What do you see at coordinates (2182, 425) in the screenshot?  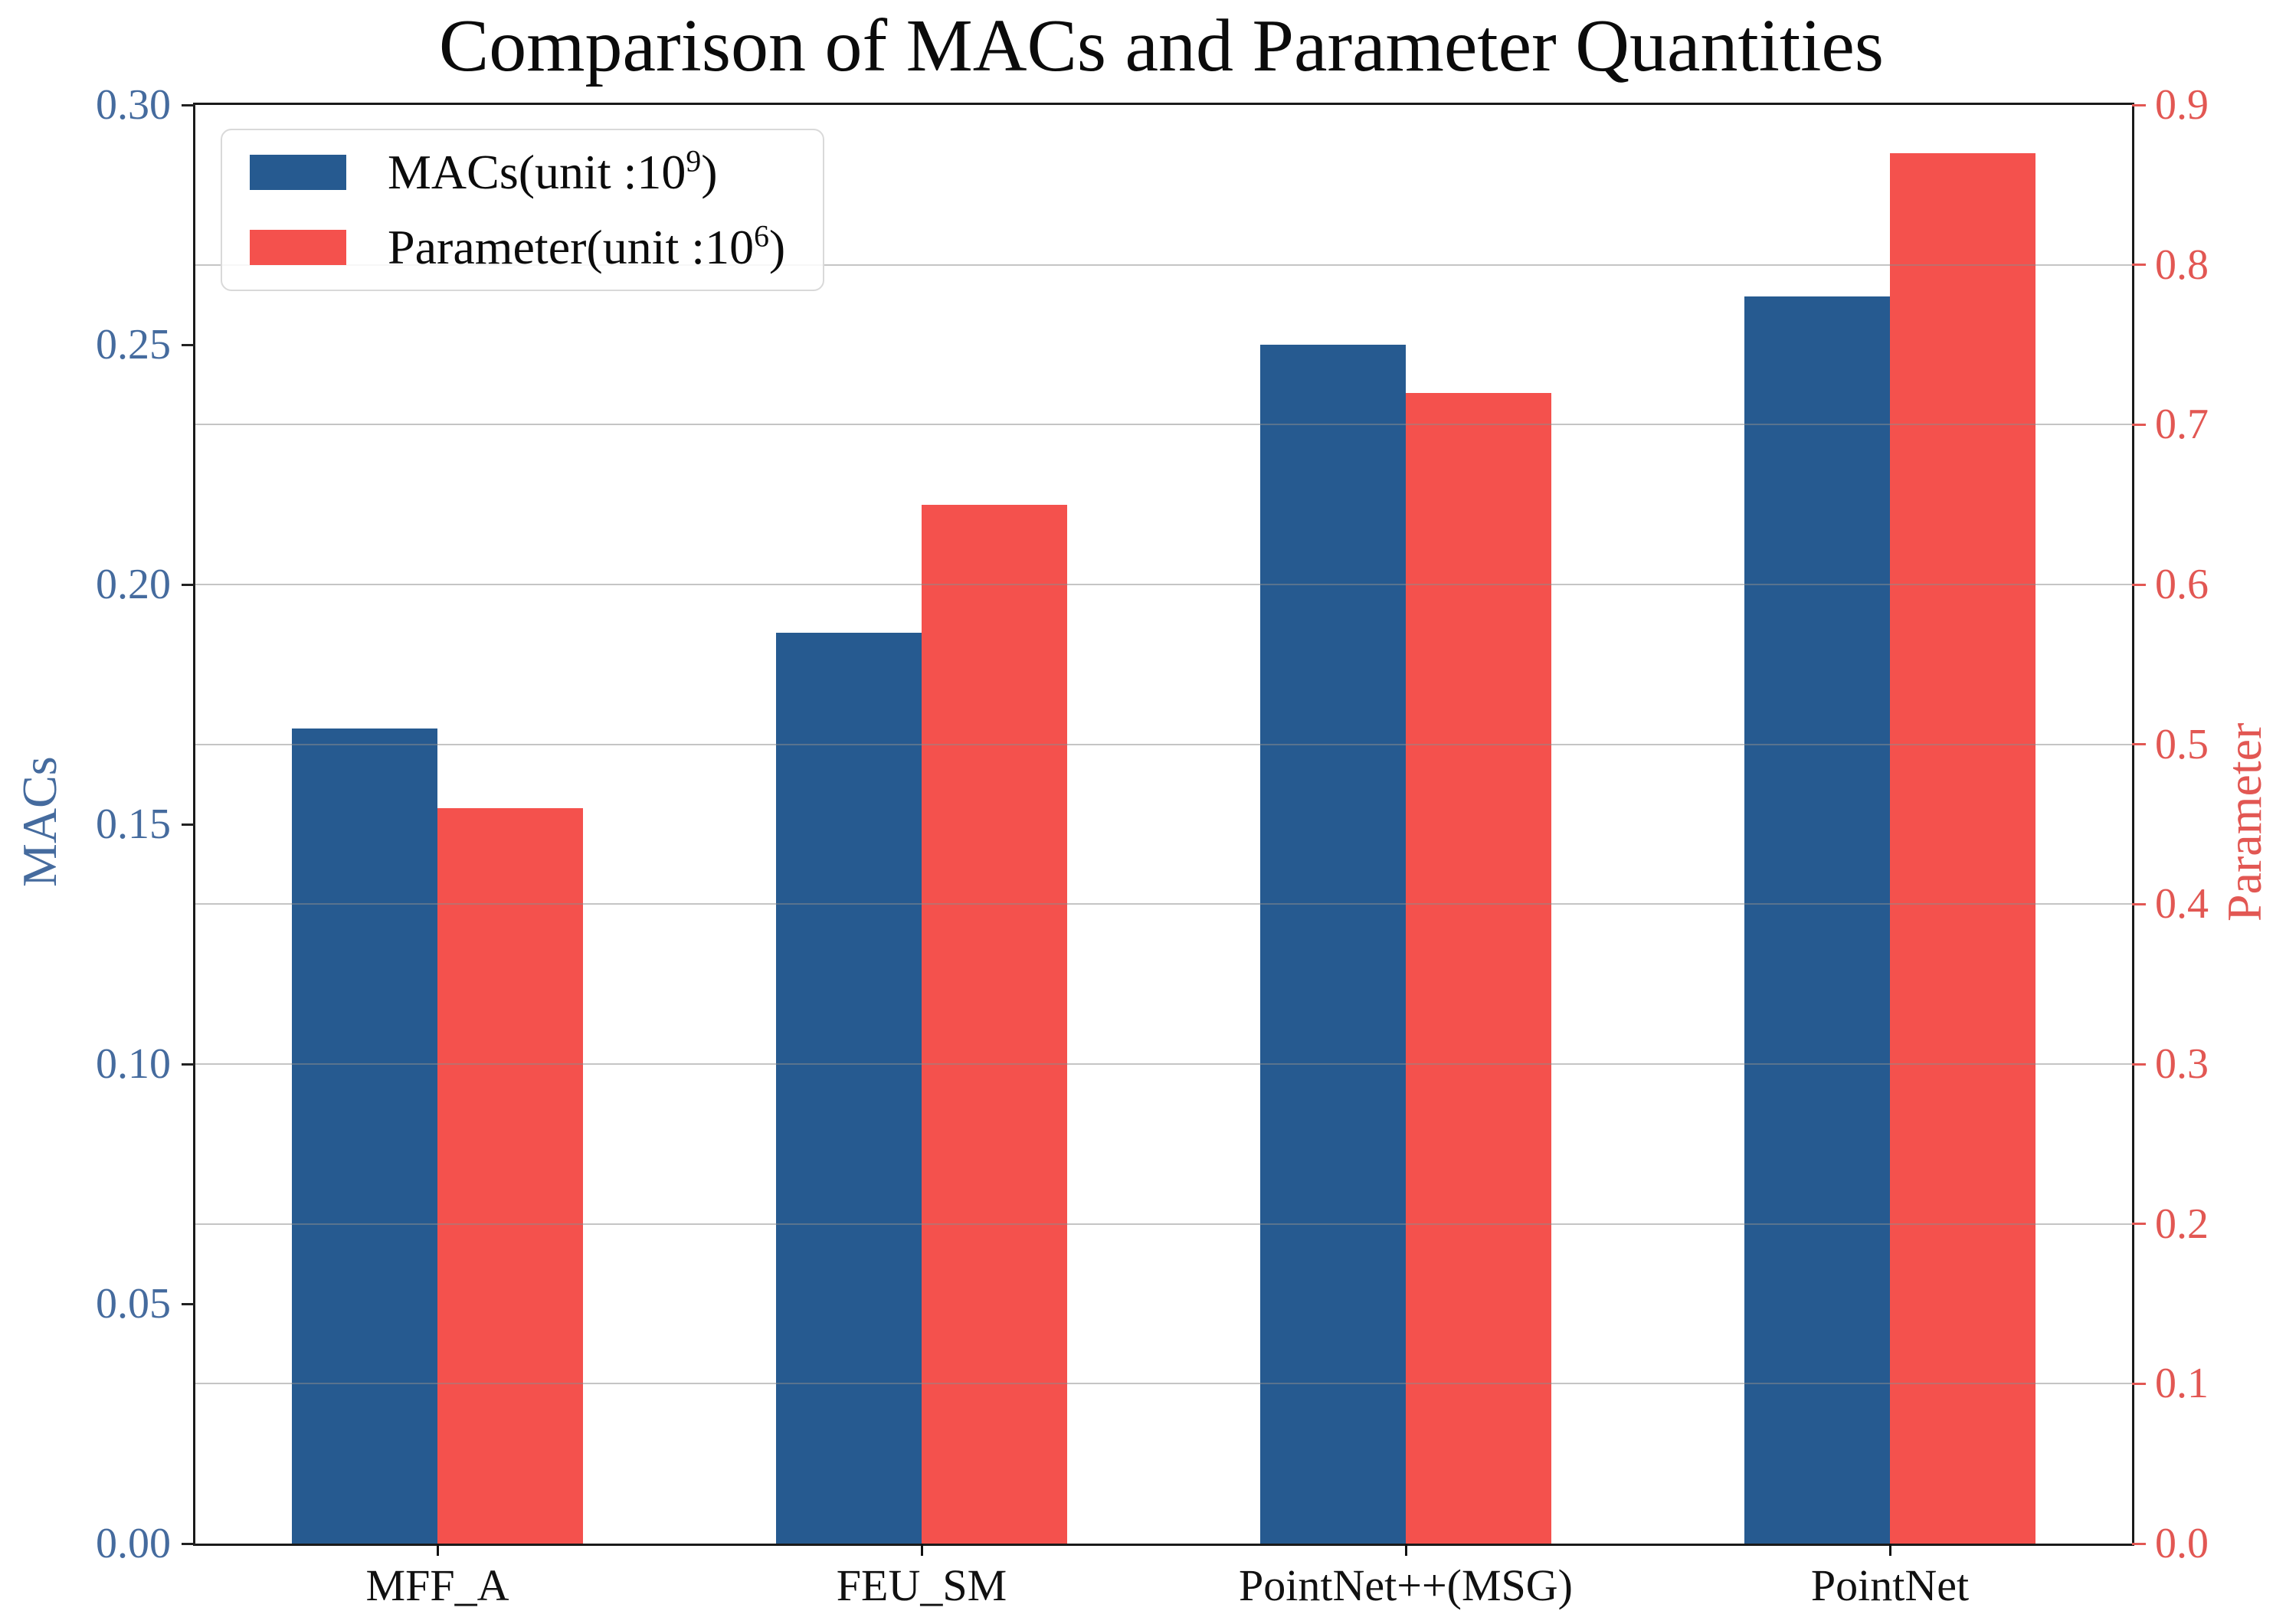 I see `right-tick-label: 0.7` at bounding box center [2182, 425].